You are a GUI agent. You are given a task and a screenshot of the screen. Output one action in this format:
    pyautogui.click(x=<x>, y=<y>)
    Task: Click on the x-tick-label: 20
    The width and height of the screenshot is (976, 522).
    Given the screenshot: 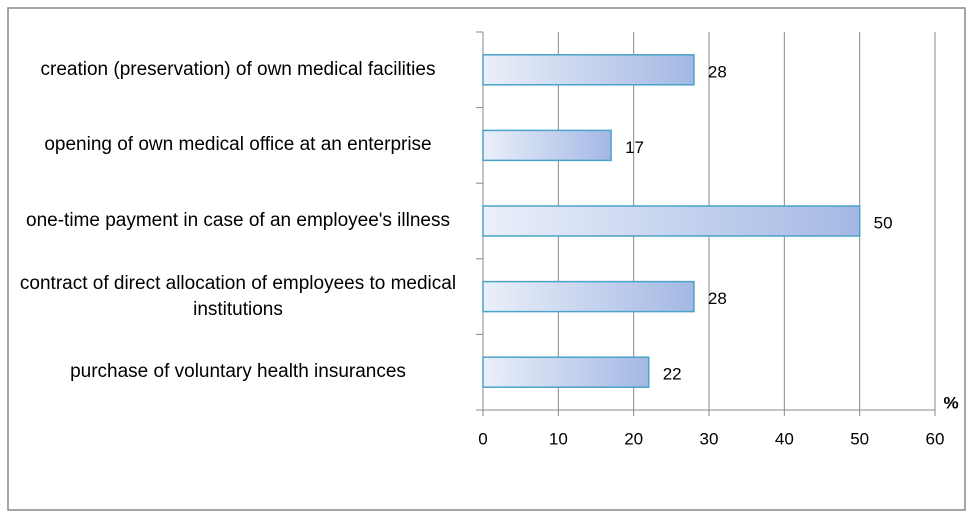 What is the action you would take?
    pyautogui.click(x=633, y=438)
    